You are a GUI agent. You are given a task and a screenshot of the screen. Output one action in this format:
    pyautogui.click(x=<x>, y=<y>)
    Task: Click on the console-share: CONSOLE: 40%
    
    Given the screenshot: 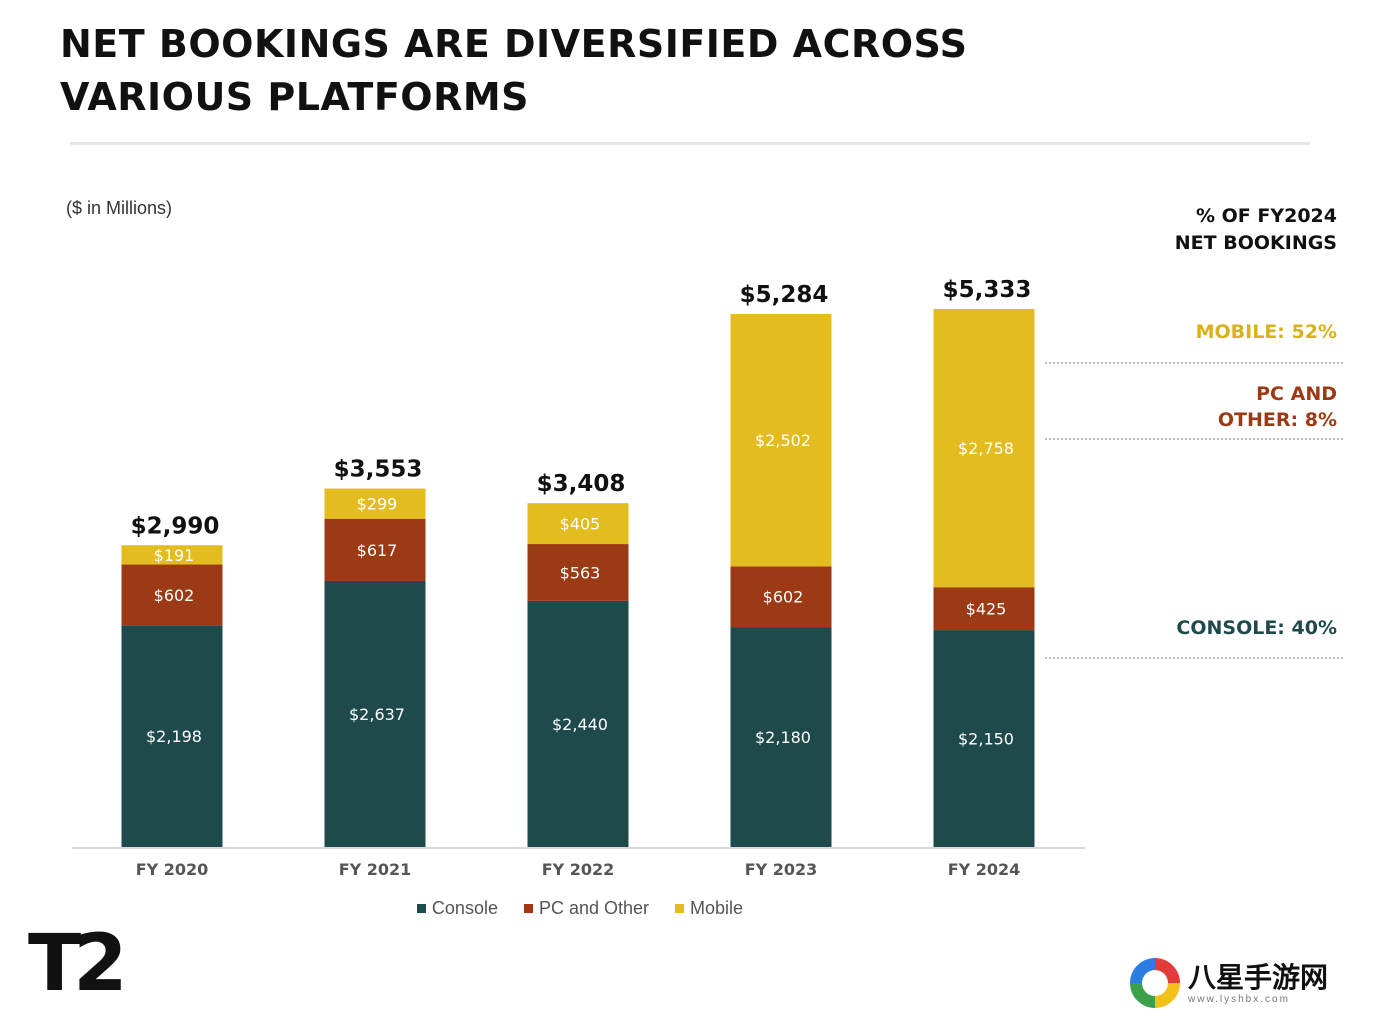 What is the action you would take?
    pyautogui.click(x=1256, y=628)
    